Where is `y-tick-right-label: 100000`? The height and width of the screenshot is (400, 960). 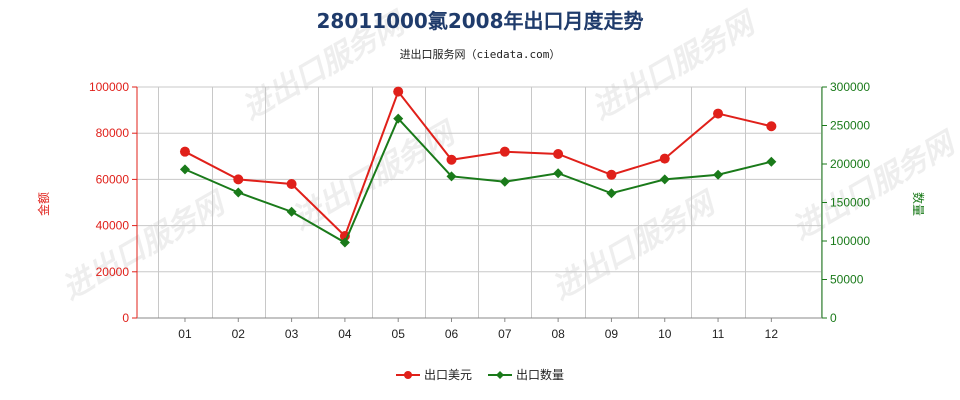
y-tick-right-label: 100000 is located at coordinates (850, 241).